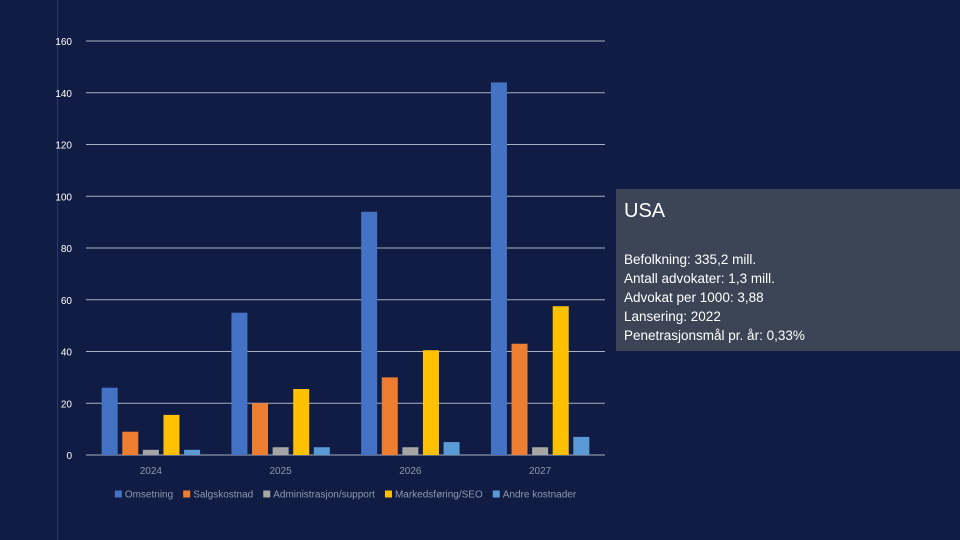 This screenshot has width=960, height=540. Describe the element at coordinates (67, 404) in the screenshot. I see `y-tick-label: 20` at that location.